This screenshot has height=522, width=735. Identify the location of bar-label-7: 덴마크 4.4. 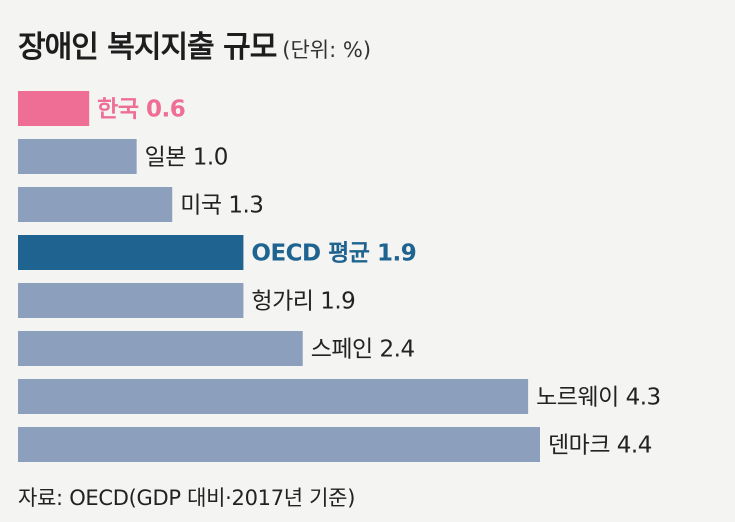
(600, 446).